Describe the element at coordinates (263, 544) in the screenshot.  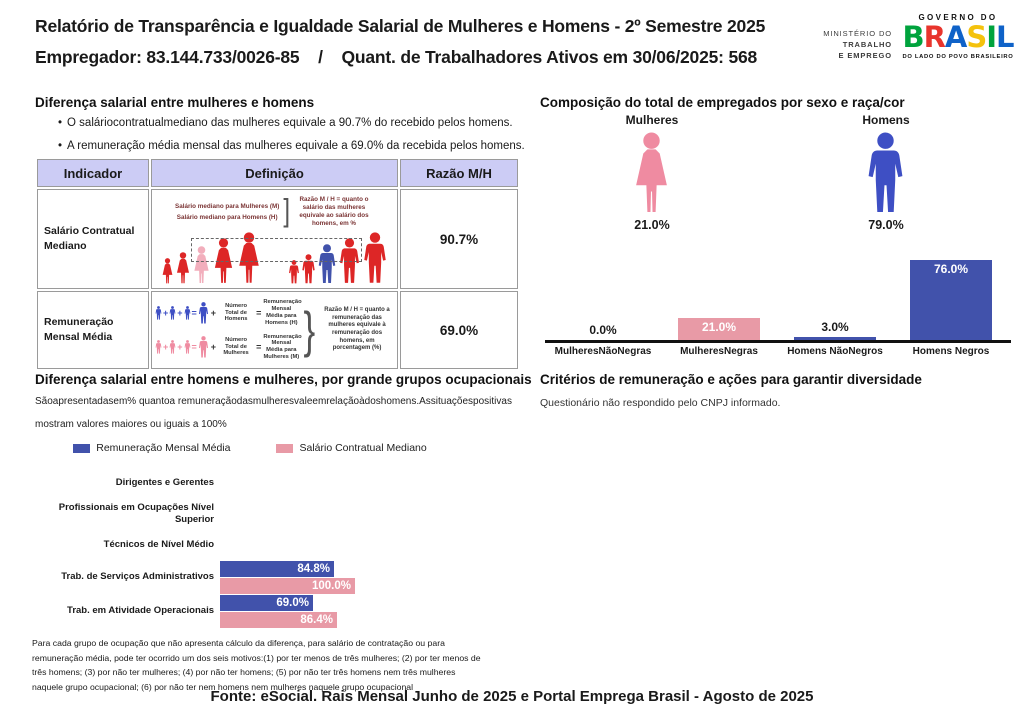
I see `occ-row-tecnicos: Técnicos de Nível Médio` at that location.